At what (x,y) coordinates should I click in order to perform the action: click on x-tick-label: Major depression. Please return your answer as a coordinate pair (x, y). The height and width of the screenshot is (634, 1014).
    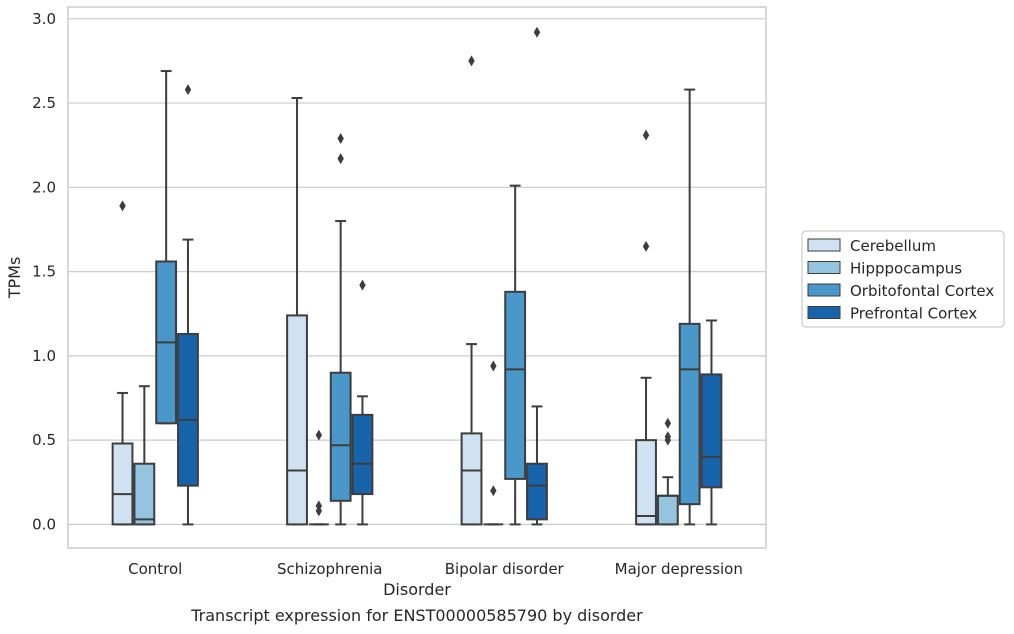
    Looking at the image, I should click on (679, 569).